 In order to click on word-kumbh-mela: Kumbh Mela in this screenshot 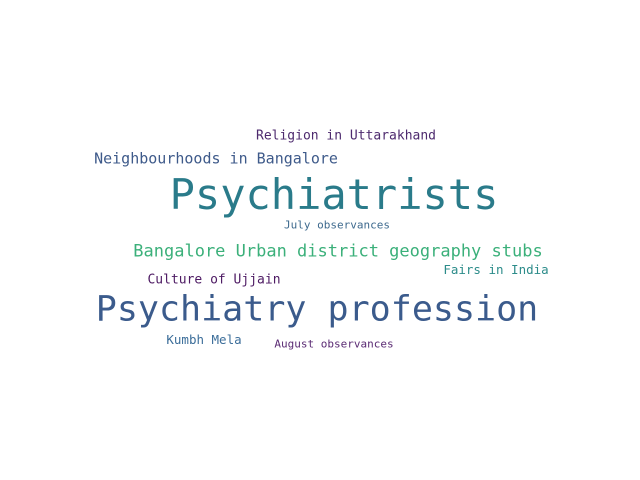, I will do `click(204, 339)`.